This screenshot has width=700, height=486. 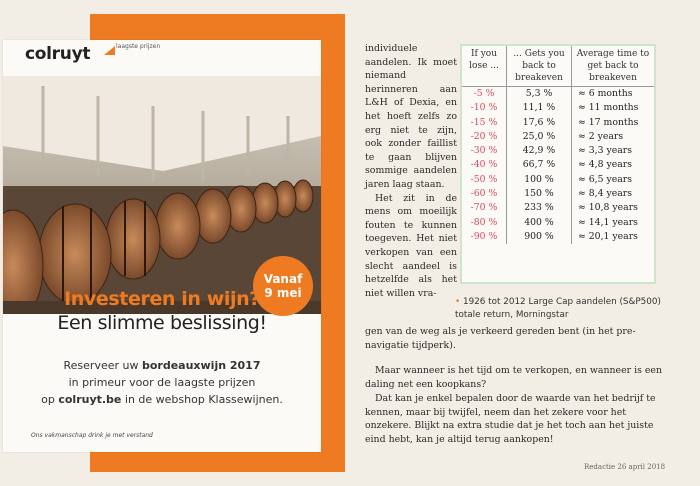 What do you see at coordinates (484, 179) in the screenshot?
I see `table-cell-loss: -50 %` at bounding box center [484, 179].